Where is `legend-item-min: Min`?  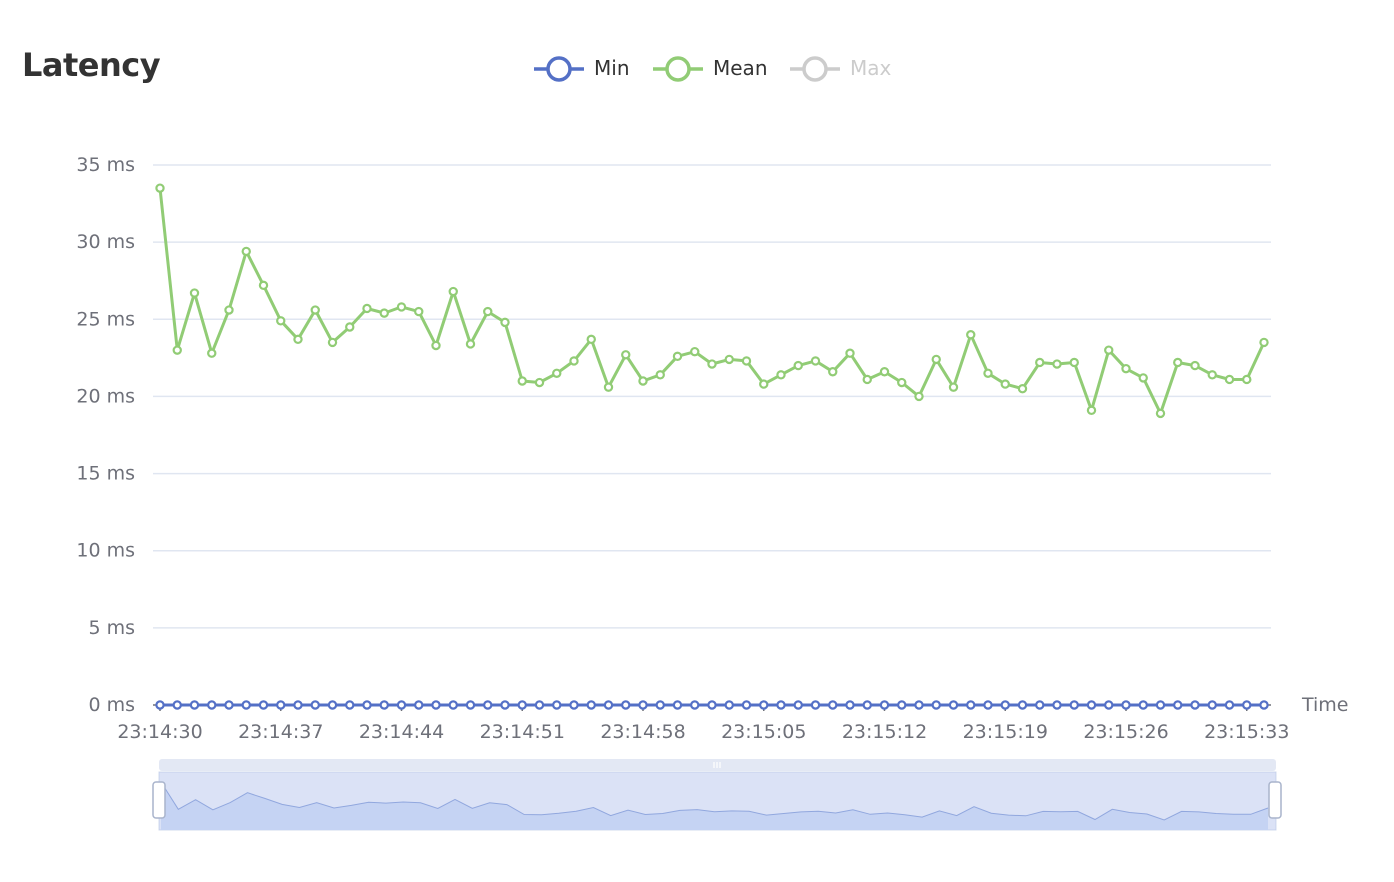 legend-item-min: Min is located at coordinates (582, 69).